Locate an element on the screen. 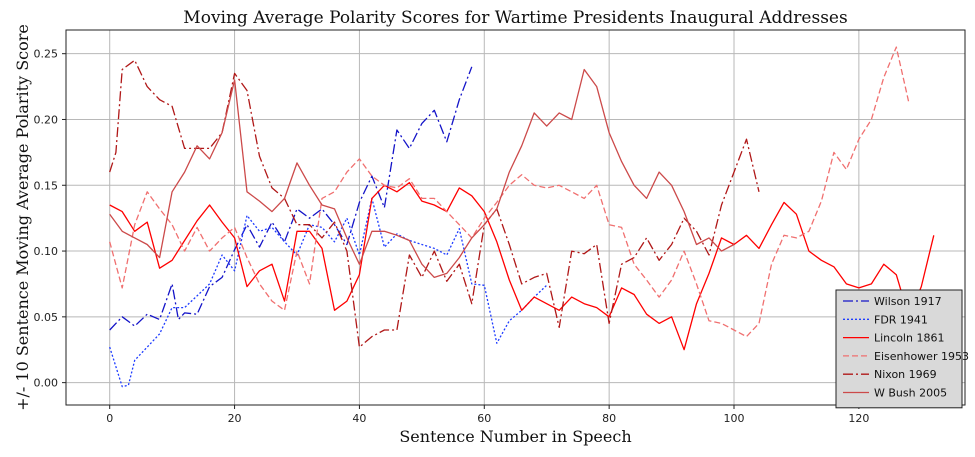 This screenshot has width=975, height=457. x-tick-label: 20 is located at coordinates (235, 418).